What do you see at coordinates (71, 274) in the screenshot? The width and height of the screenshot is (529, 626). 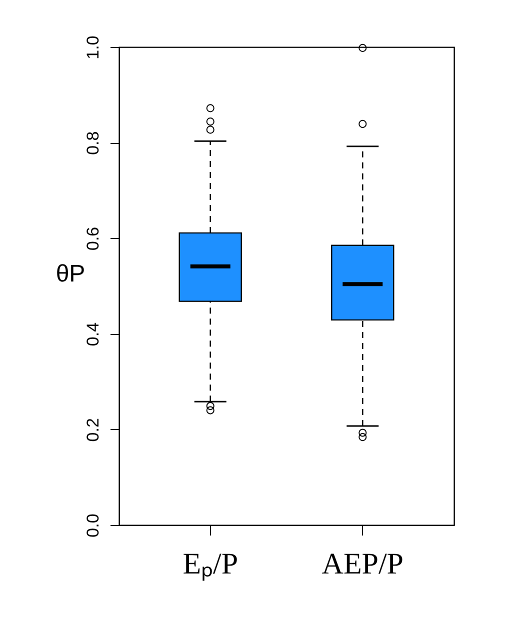 I see `y-axis-title: θP` at bounding box center [71, 274].